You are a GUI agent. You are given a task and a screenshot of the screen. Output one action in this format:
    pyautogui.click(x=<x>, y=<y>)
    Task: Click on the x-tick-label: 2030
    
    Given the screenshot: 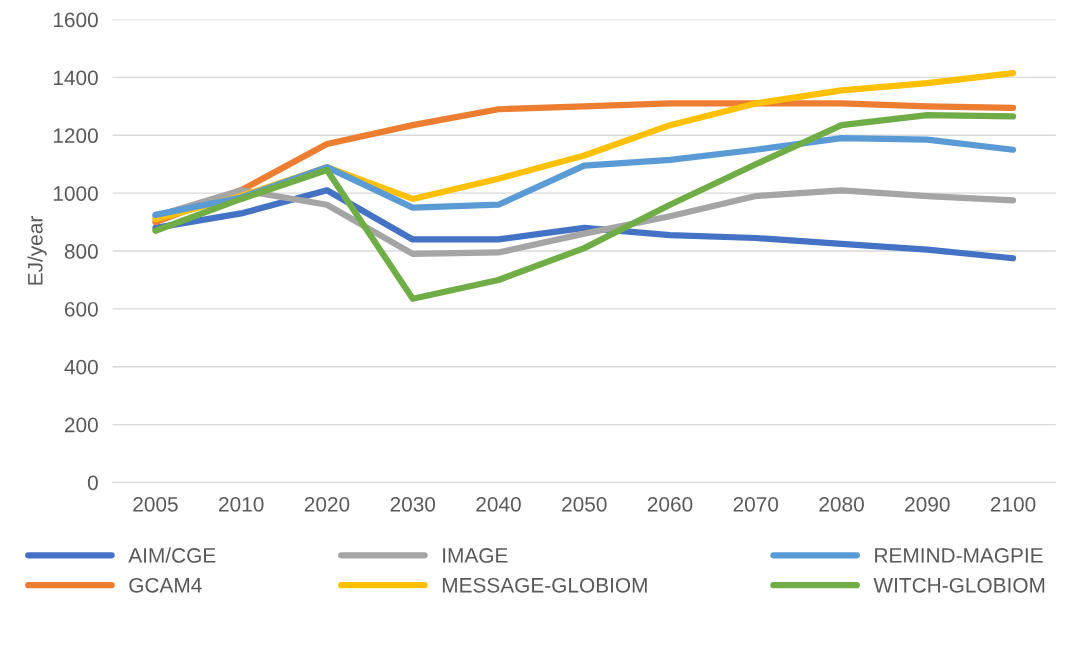 What is the action you would take?
    pyautogui.click(x=413, y=504)
    